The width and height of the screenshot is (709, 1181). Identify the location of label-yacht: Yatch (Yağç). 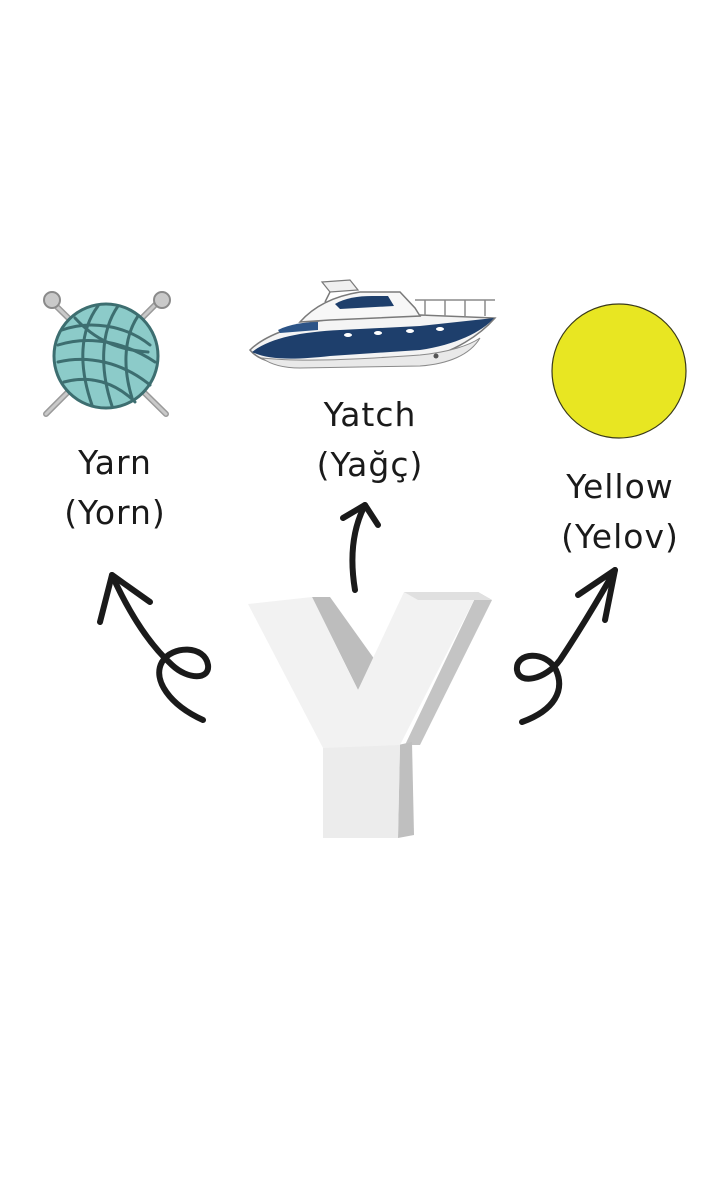
(370, 440).